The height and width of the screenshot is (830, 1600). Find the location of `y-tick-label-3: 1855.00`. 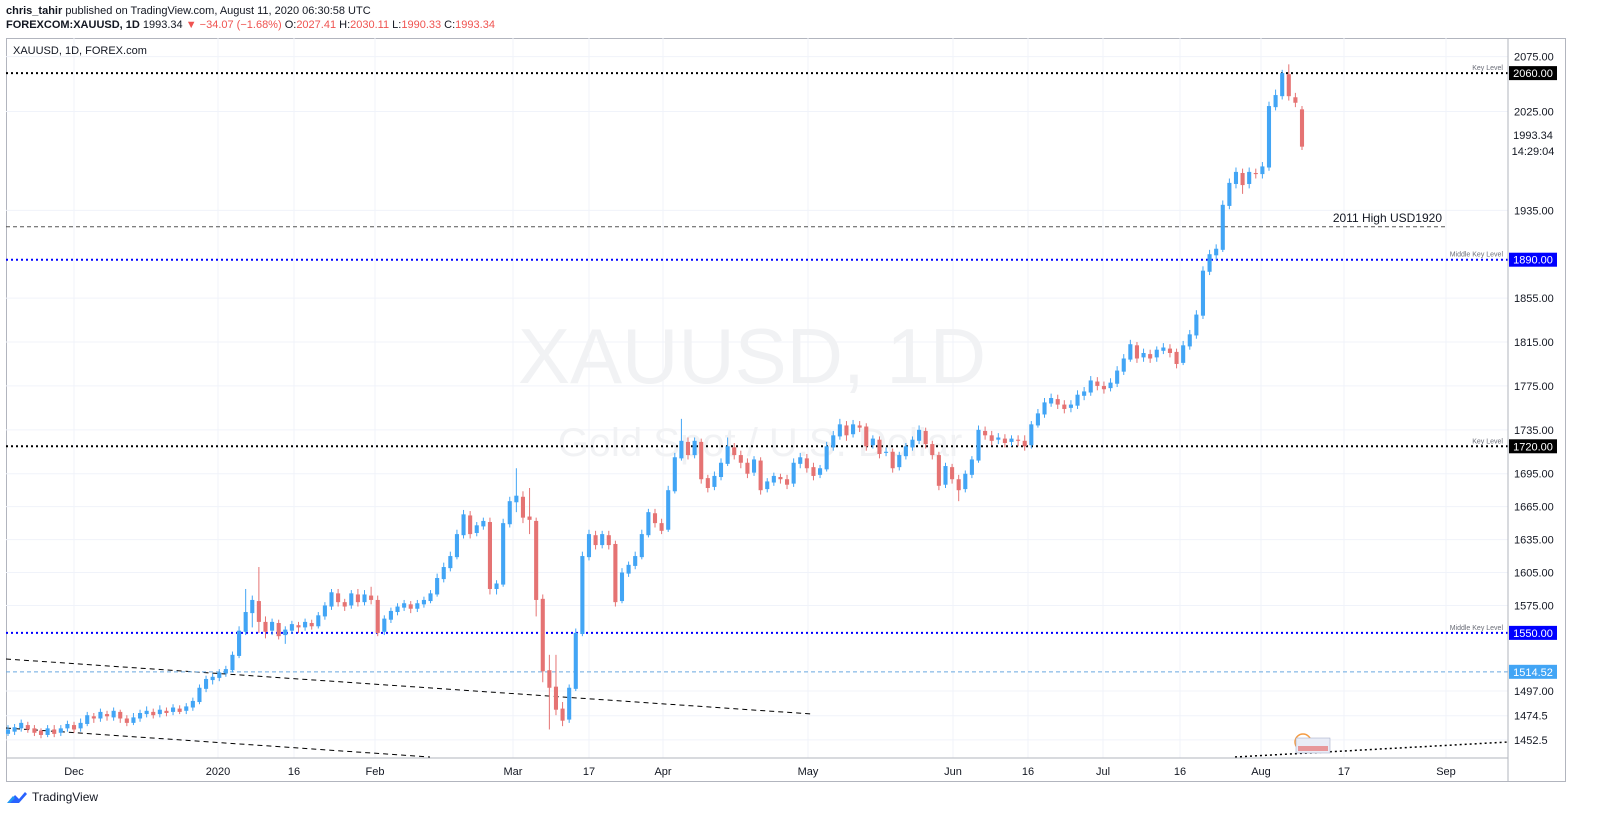

y-tick-label-3: 1855.00 is located at coordinates (1534, 299).